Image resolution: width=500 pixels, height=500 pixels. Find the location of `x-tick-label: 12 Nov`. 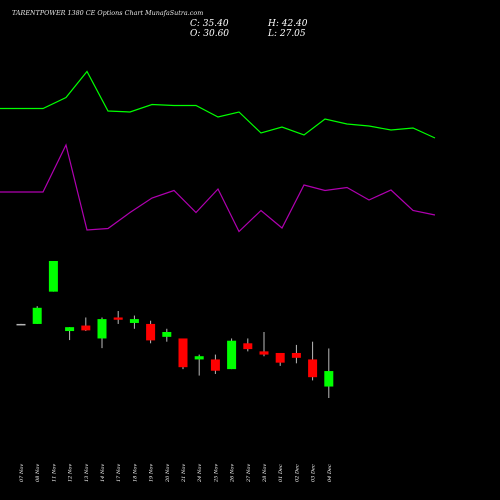

x-tick-label: 12 Nov is located at coordinates (71, 473).